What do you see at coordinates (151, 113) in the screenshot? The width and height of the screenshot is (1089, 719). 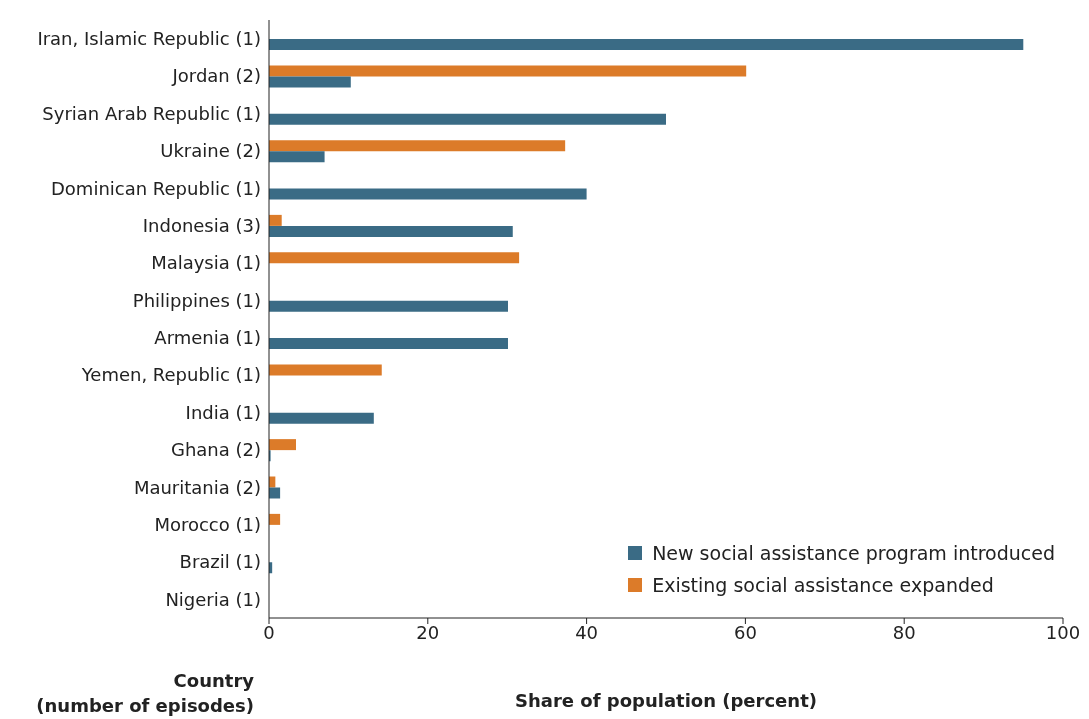 I see `y-tick-label: Syrian Arab Republic (1)` at bounding box center [151, 113].